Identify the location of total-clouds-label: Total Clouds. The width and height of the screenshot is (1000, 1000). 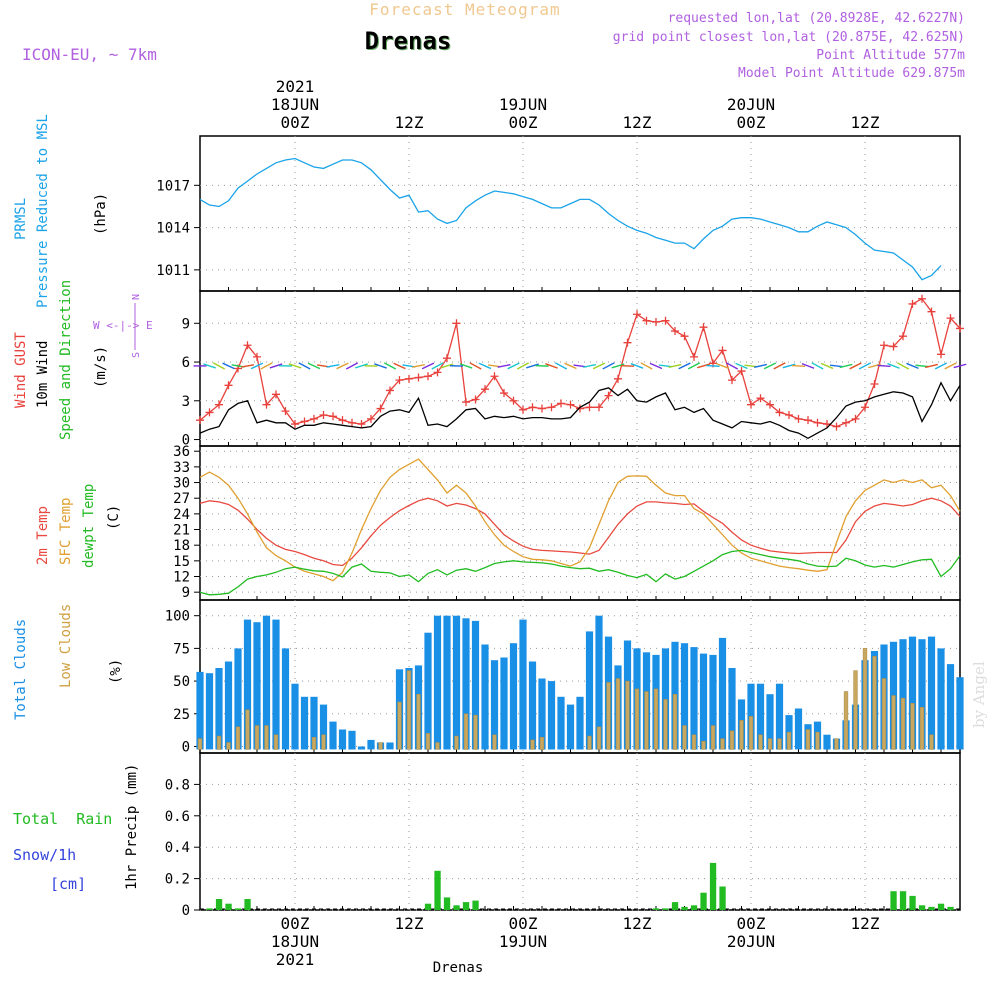
(21, 669).